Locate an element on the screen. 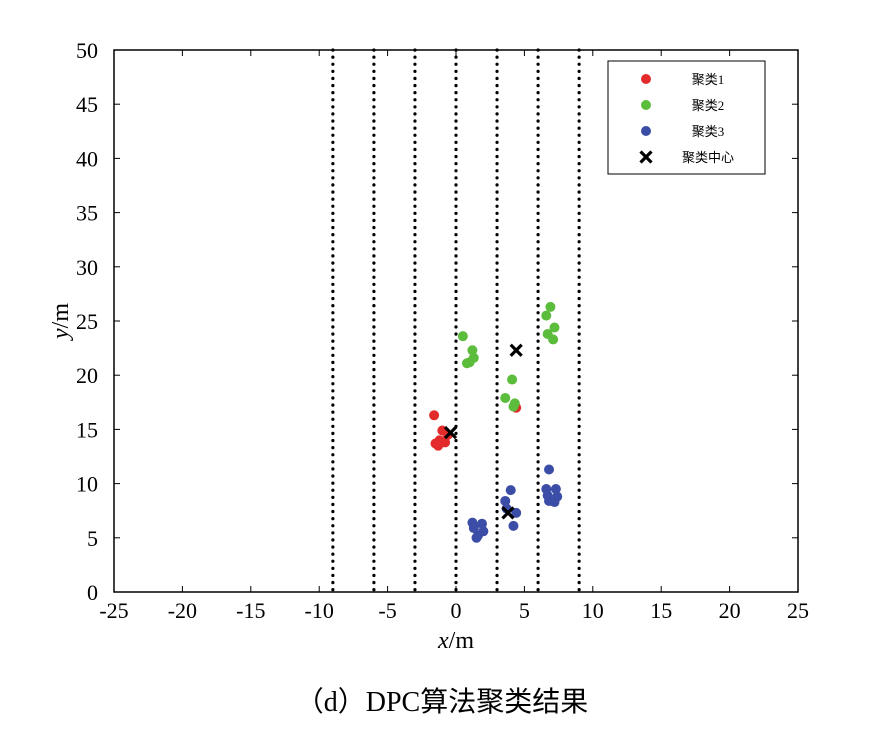 Image resolution: width=884 pixels, height=738 pixels. data-points is located at coordinates (496, 422).